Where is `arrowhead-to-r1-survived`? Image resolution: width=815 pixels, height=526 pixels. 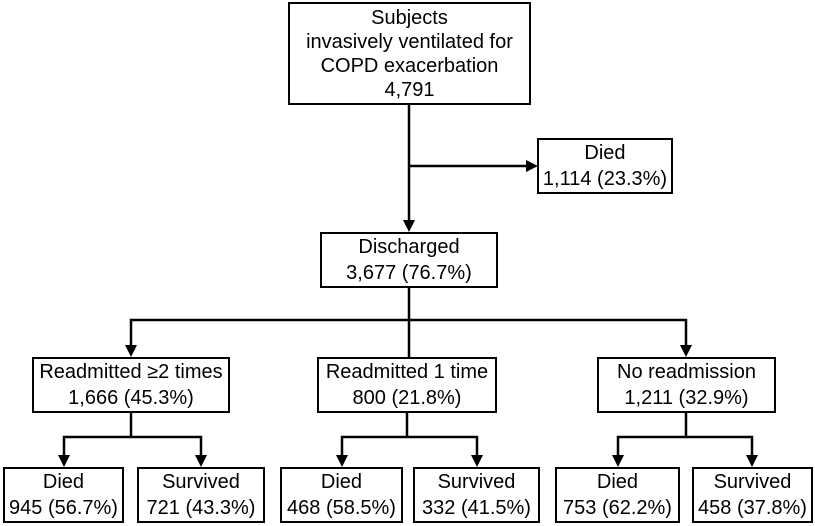 arrowhead-to-r1-survived is located at coordinates (477, 461).